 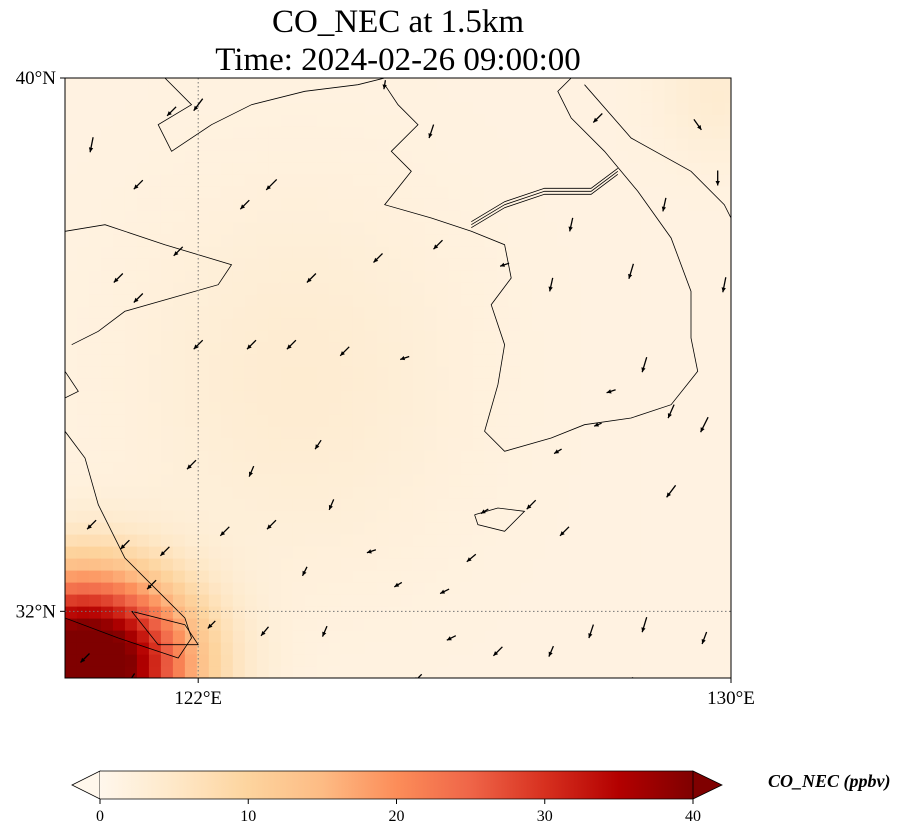 I want to click on wind-arrow, so click(x=704, y=424).